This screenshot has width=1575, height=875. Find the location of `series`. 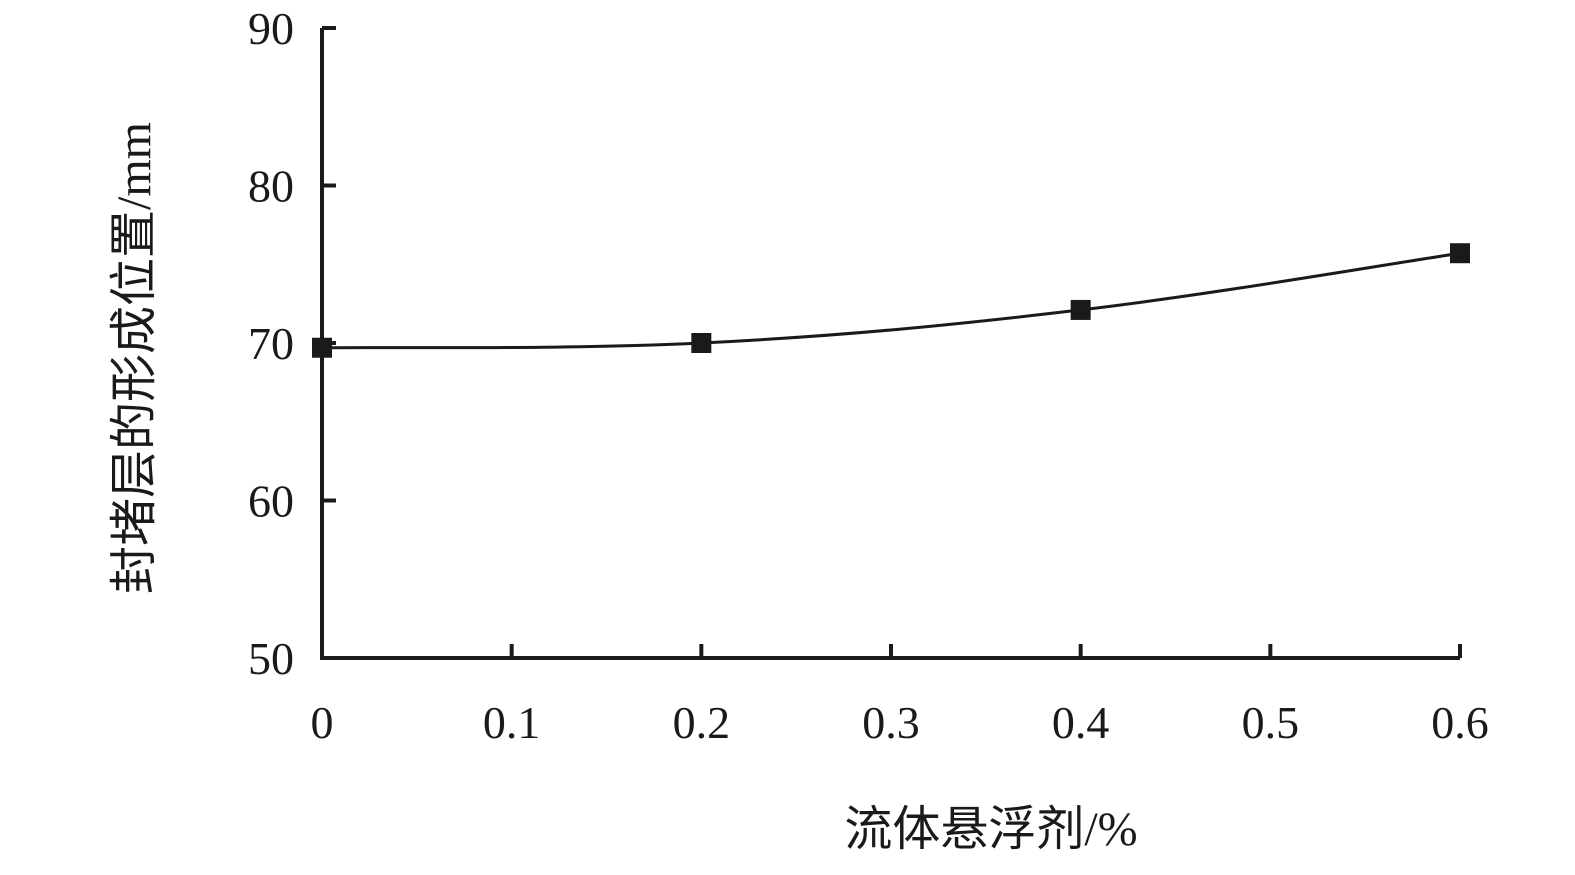

series is located at coordinates (891, 300).